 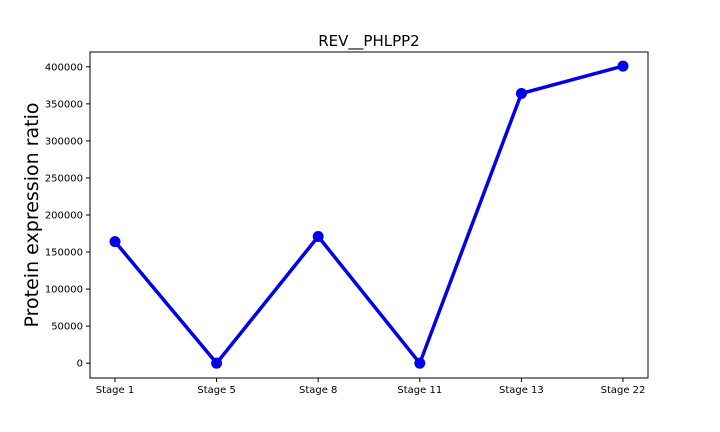 I want to click on y-tick-label: 400000, so click(x=64, y=67).